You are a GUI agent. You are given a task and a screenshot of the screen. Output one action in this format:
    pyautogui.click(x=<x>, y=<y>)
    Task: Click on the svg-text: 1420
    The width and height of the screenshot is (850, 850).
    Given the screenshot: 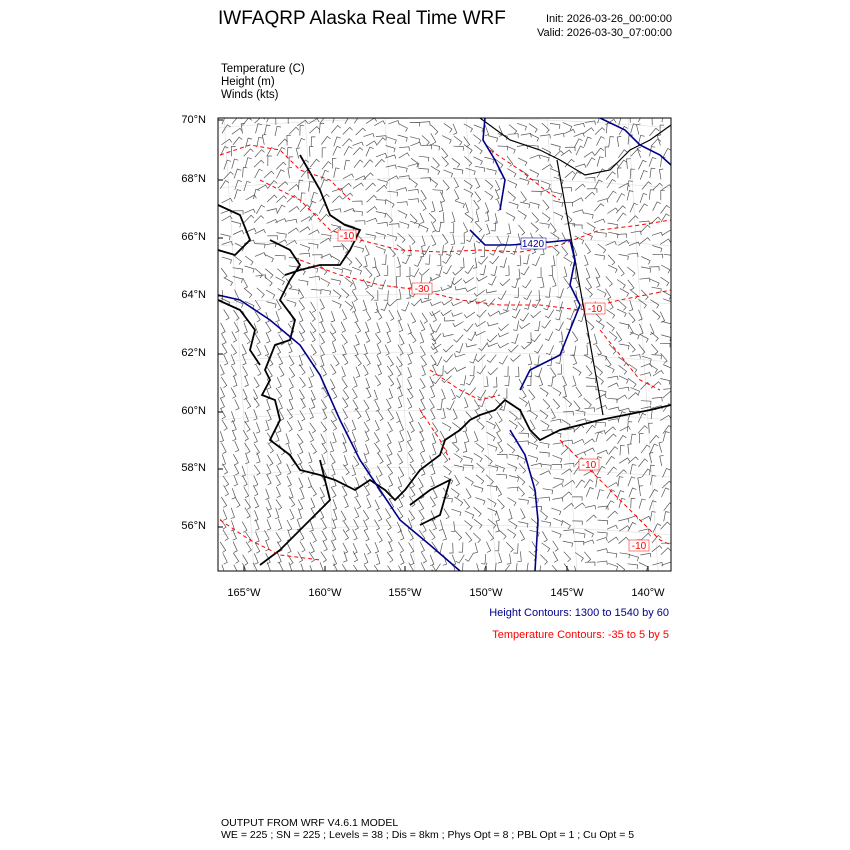 What is the action you would take?
    pyautogui.click(x=533, y=244)
    